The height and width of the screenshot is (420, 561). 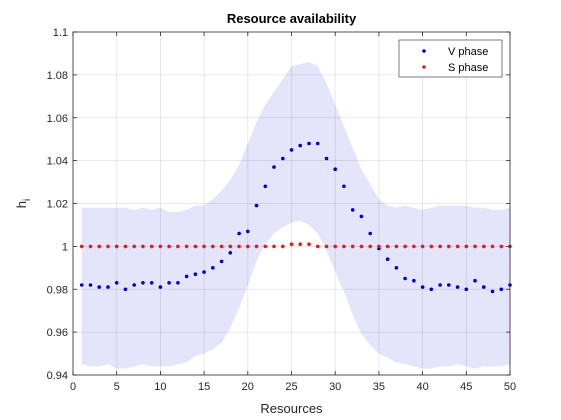 I want to click on y-tick-label: 0.96, so click(x=57, y=333).